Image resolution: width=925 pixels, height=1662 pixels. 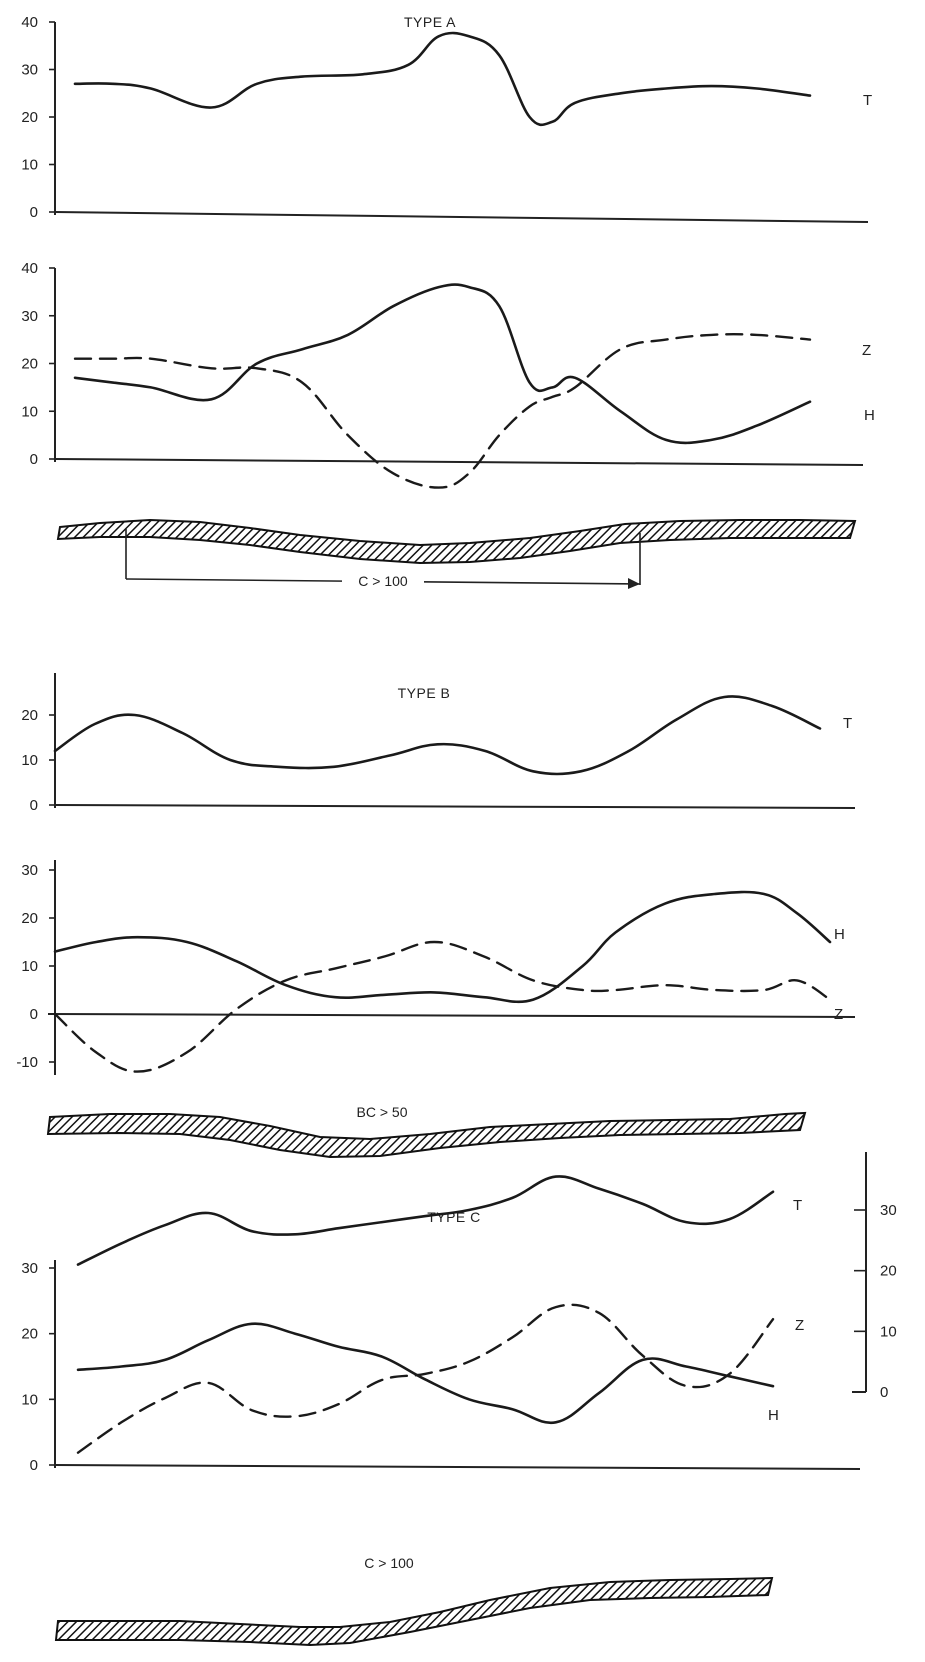 I want to click on type-c-x-axis, so click(x=457, y=1467).